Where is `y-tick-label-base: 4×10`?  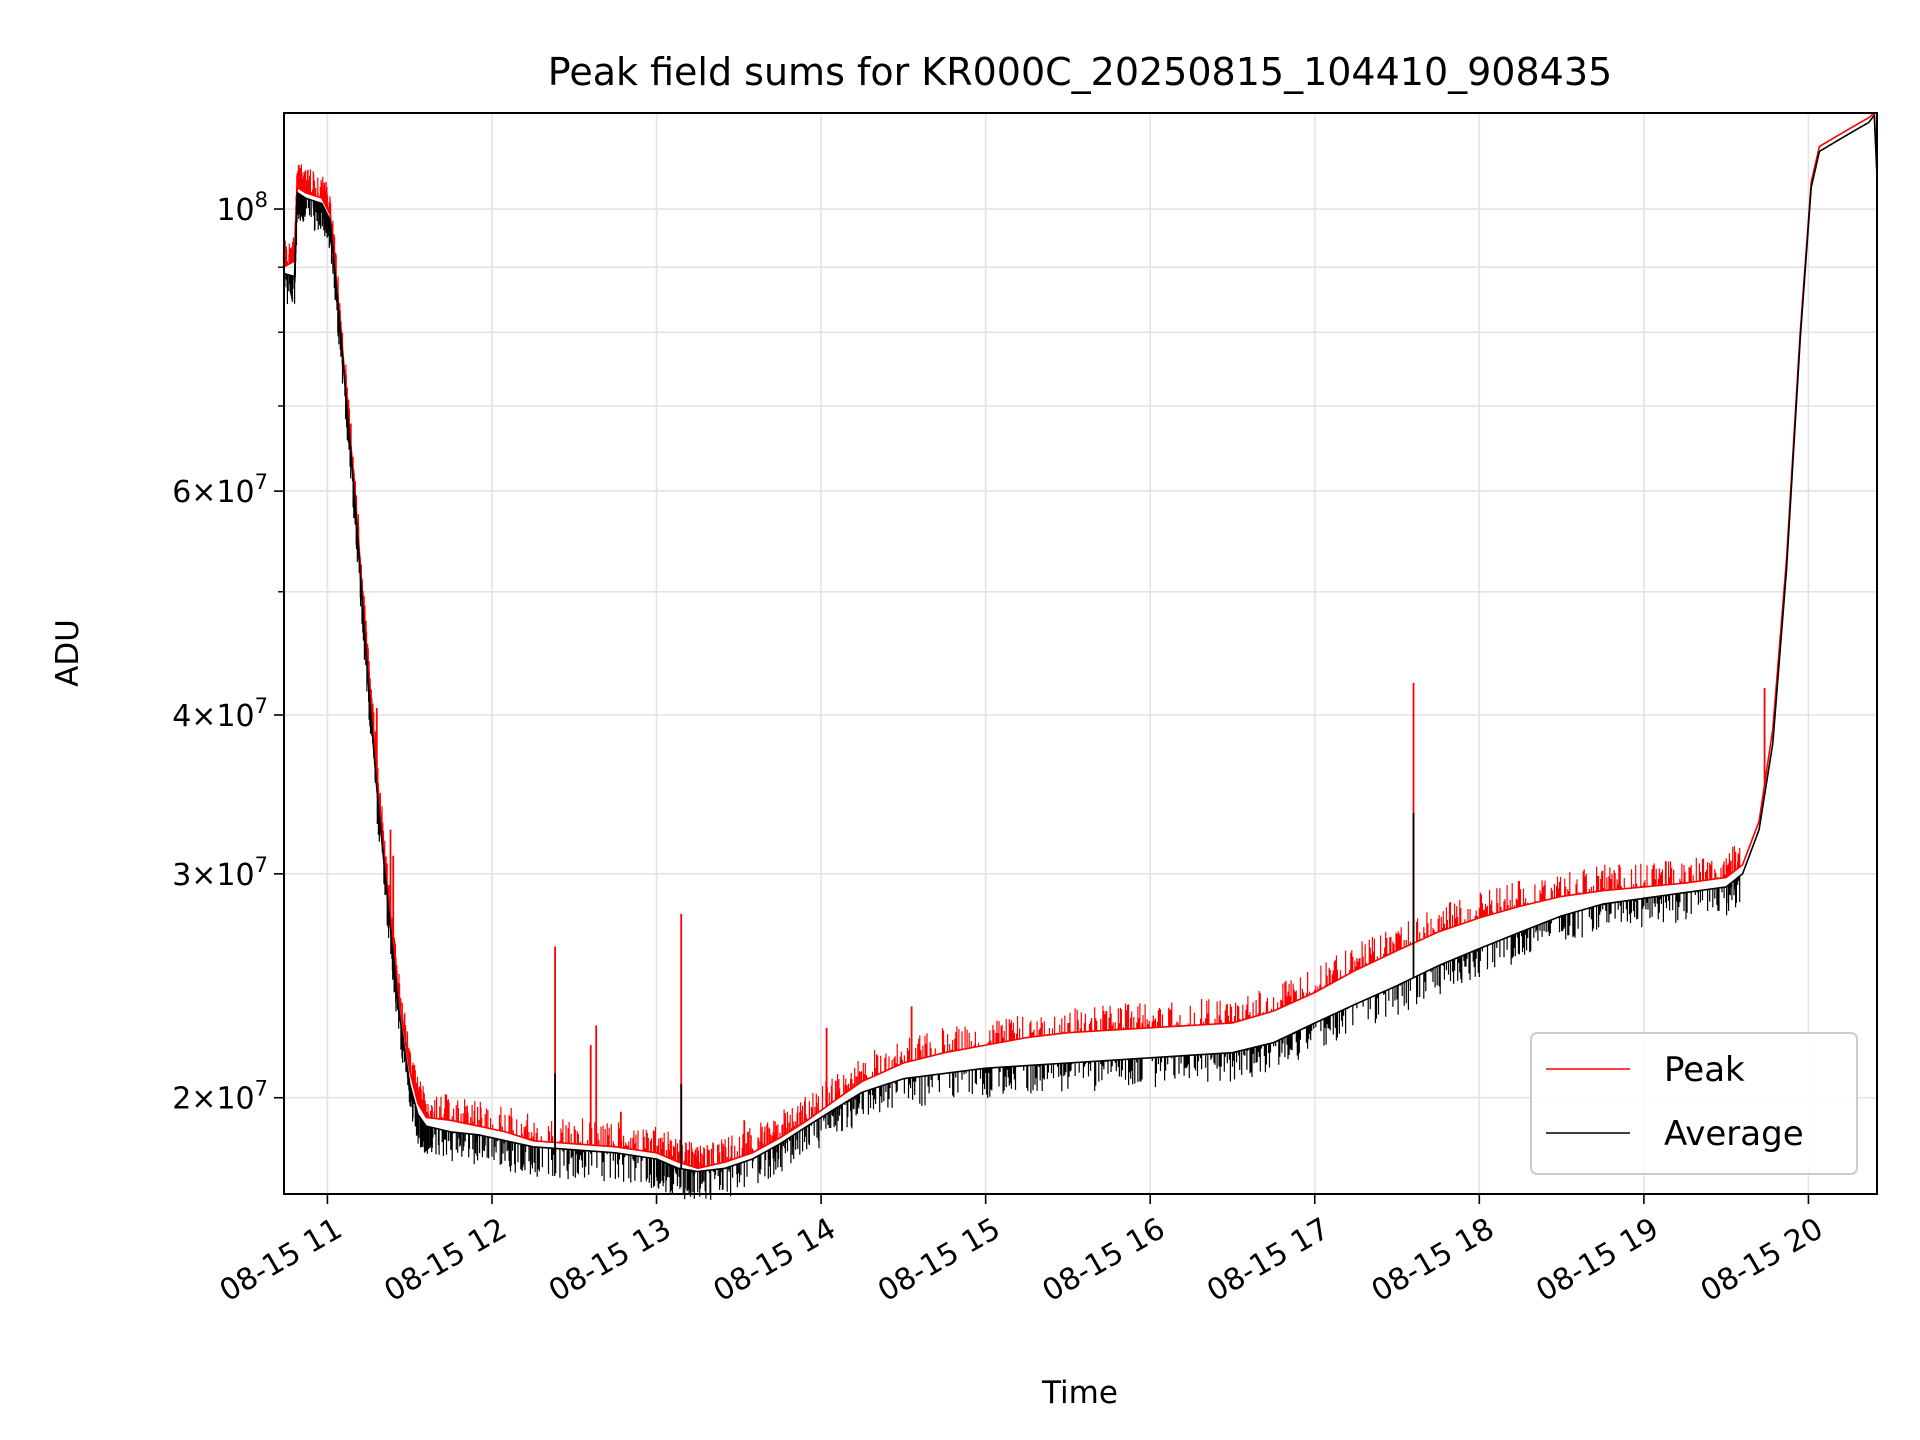
y-tick-label-base: 4×10 is located at coordinates (213, 716).